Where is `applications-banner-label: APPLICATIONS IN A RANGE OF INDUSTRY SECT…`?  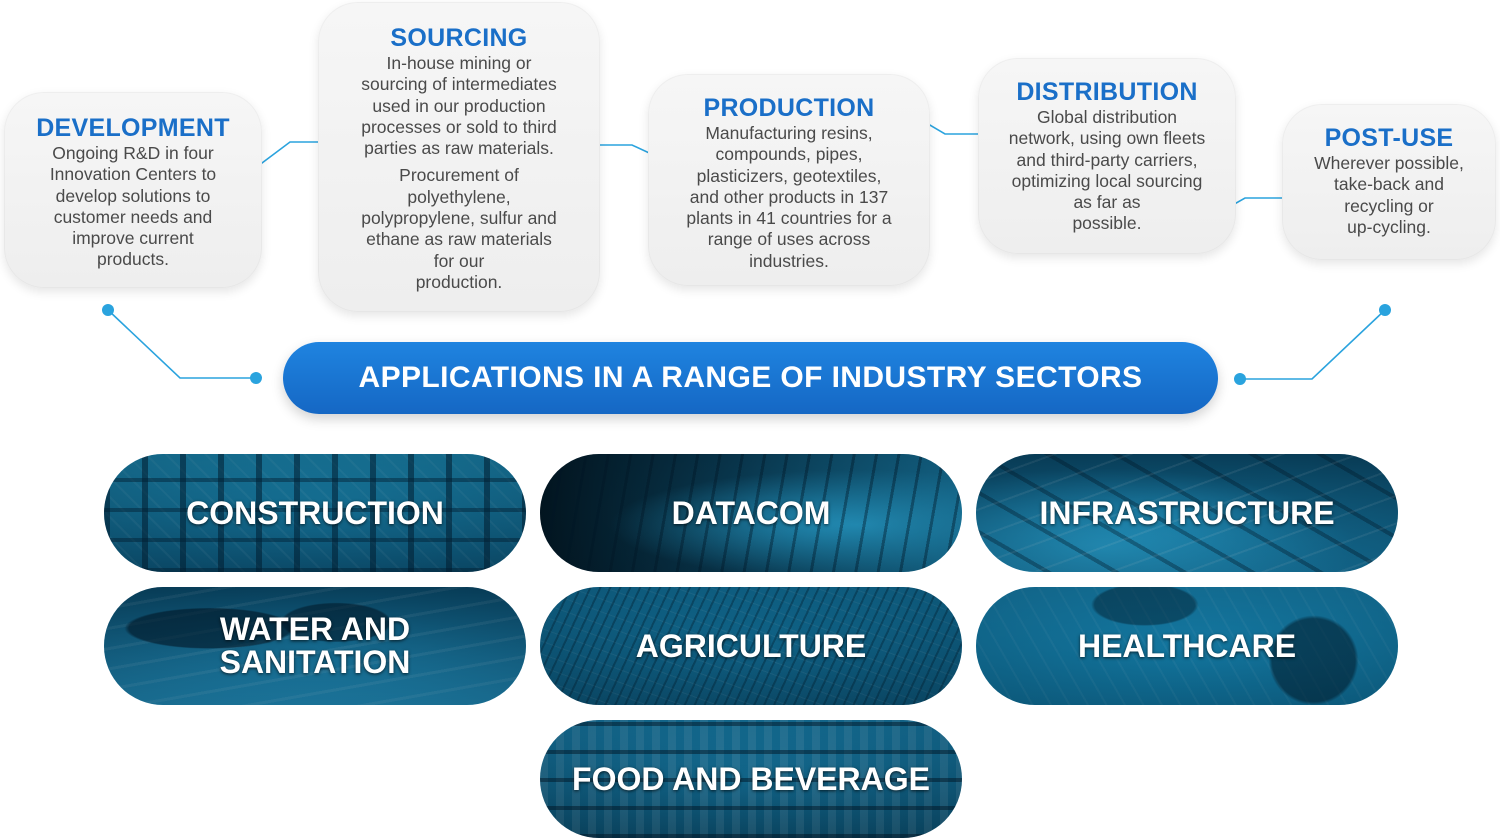
applications-banner-label: APPLICATIONS IN A RANGE OF INDUSTRY SECT… is located at coordinates (750, 377).